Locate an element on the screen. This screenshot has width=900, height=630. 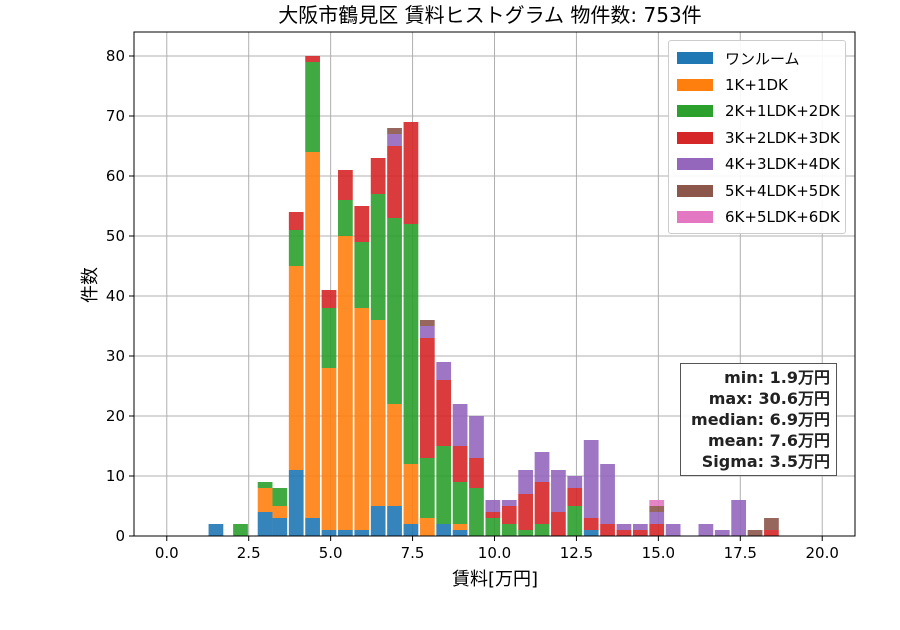
legend-item: ワンルーム is located at coordinates (757, 58).